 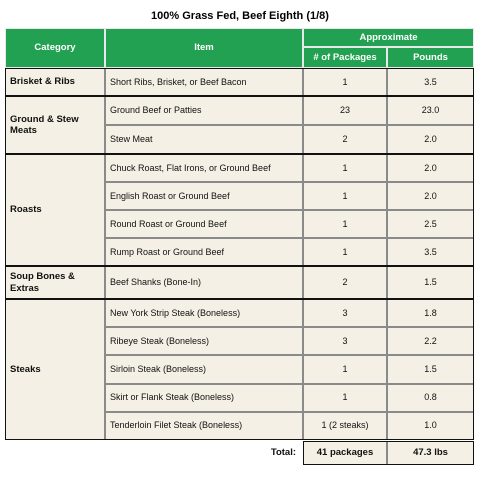 What do you see at coordinates (55, 48) in the screenshot?
I see `header-cell: Category` at bounding box center [55, 48].